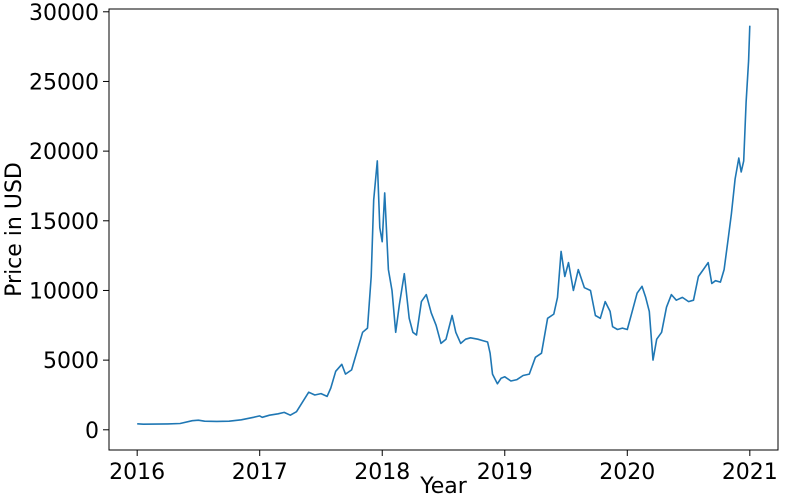  What do you see at coordinates (443, 467) in the screenshot?
I see `x-axis-ticks: 2016 2017 2018 2019 2020 2021` at bounding box center [443, 467].